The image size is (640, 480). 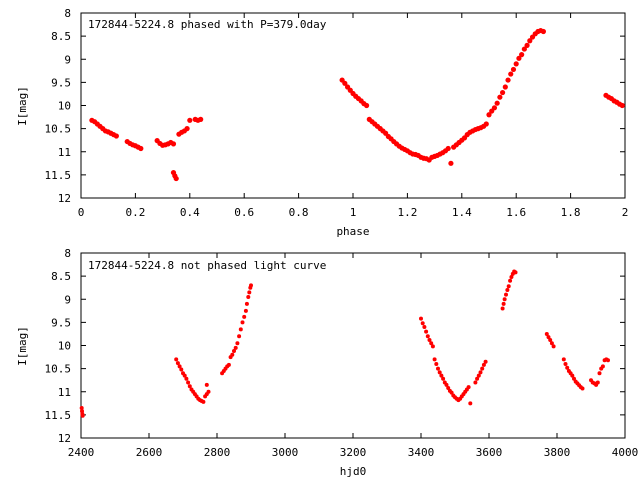 I want to click on phased-x-tick-label: 0.4, so click(x=190, y=212).